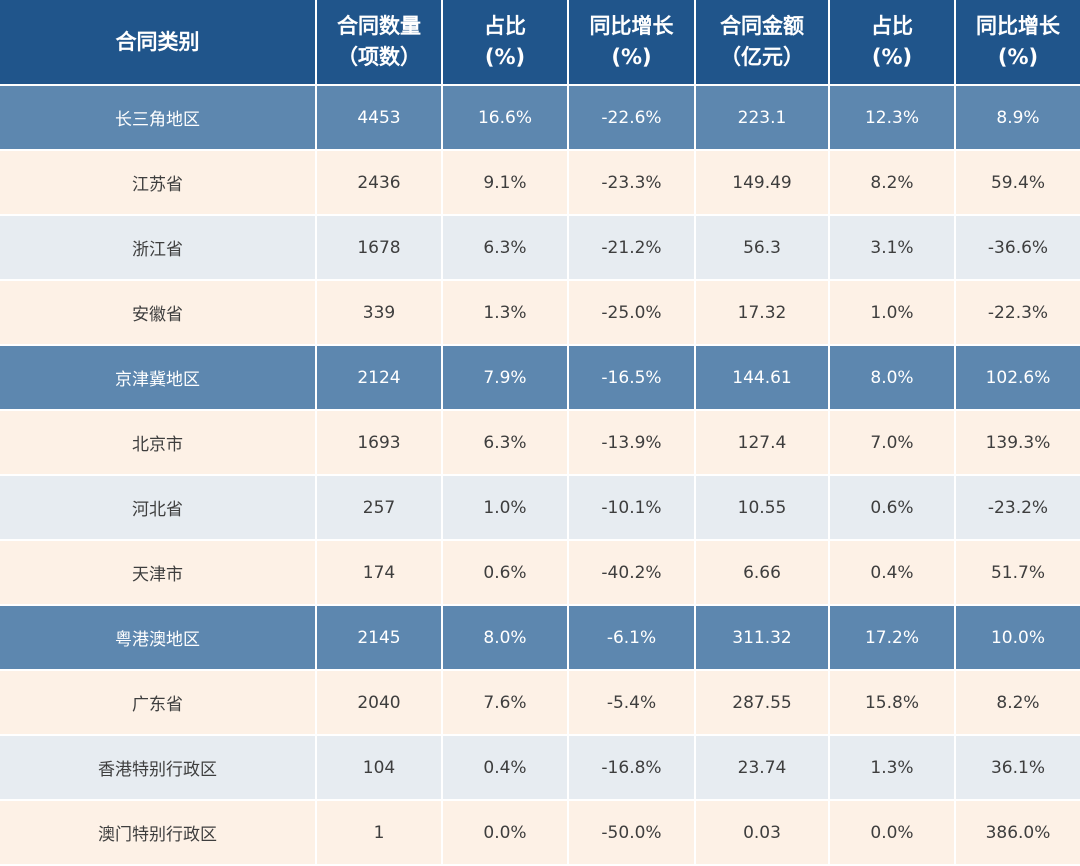 This screenshot has height=866, width=1080. Describe the element at coordinates (158, 313) in the screenshot. I see `cell-category: 安徽省` at that location.